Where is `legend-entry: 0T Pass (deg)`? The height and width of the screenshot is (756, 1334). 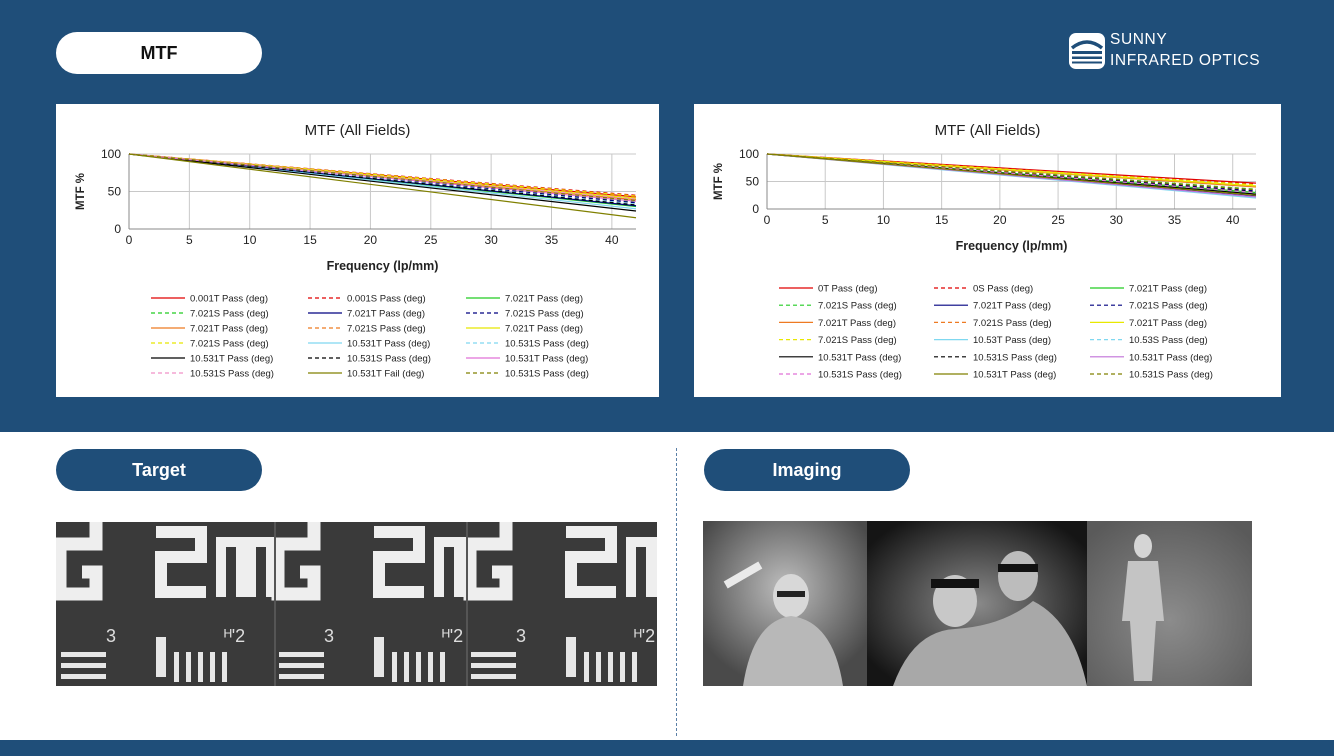 legend-entry: 0T Pass (deg) is located at coordinates (848, 289).